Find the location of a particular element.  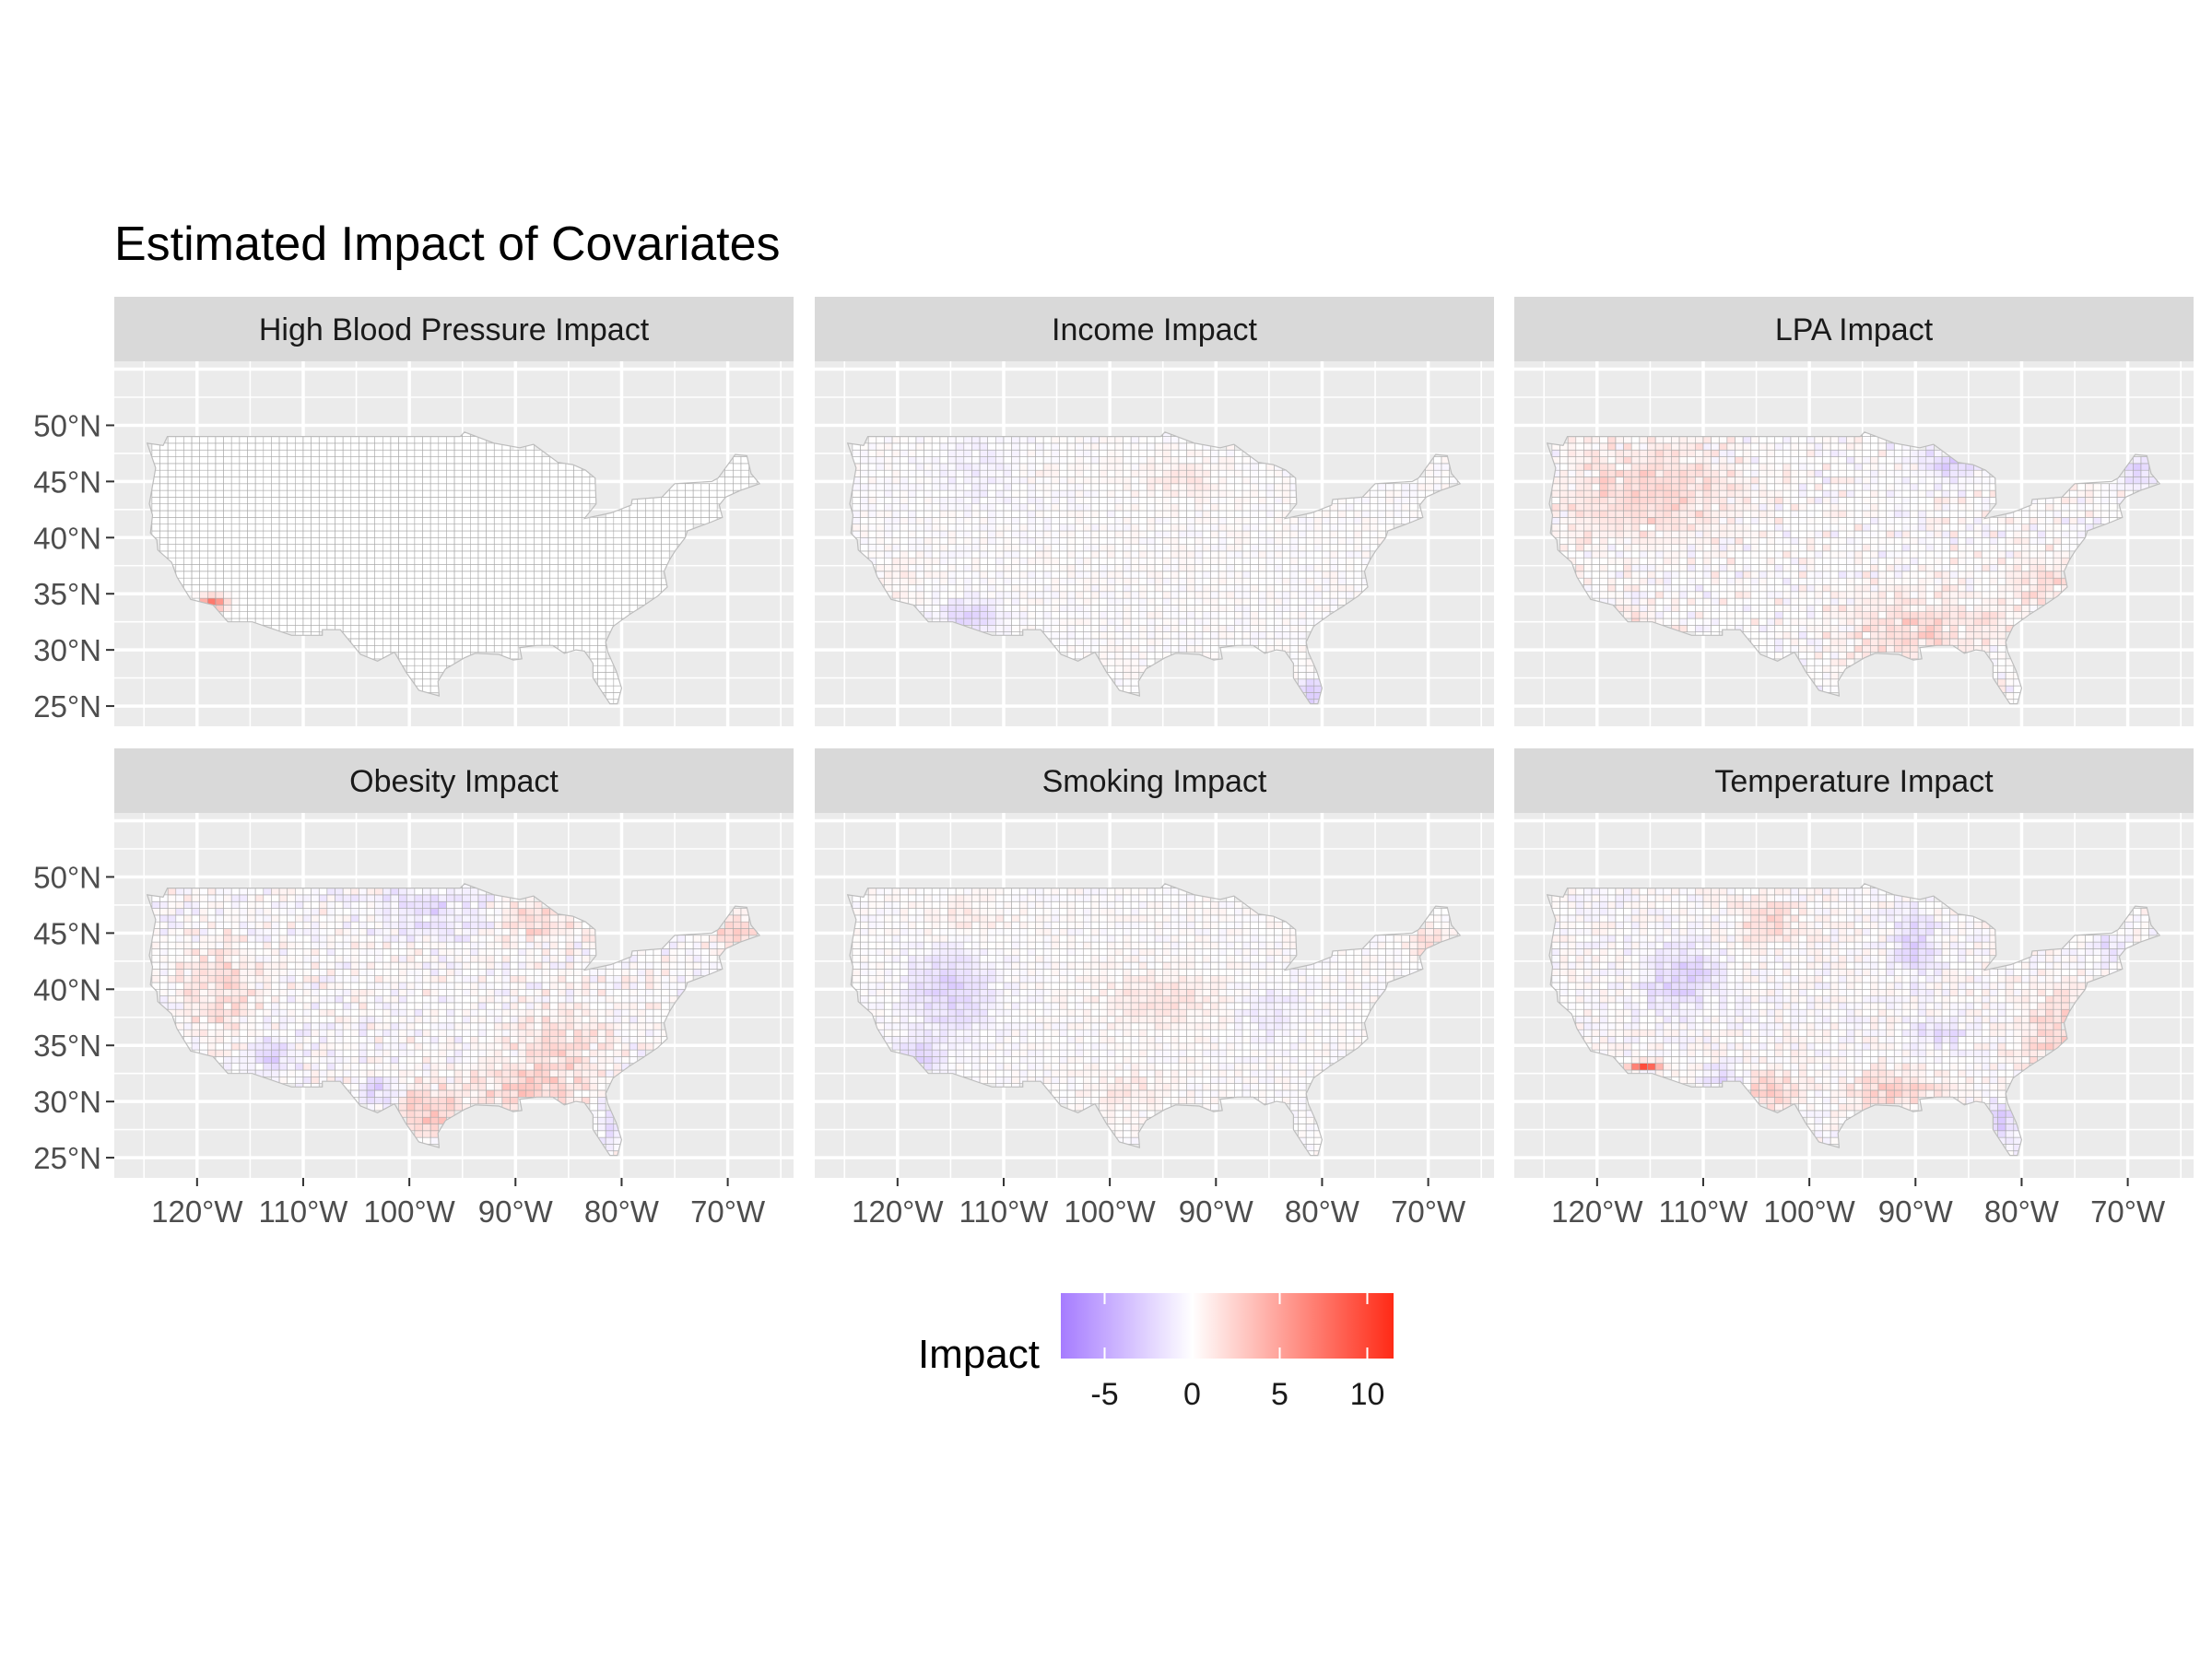

facet-title: High Blood Pressure Impact is located at coordinates (454, 329).